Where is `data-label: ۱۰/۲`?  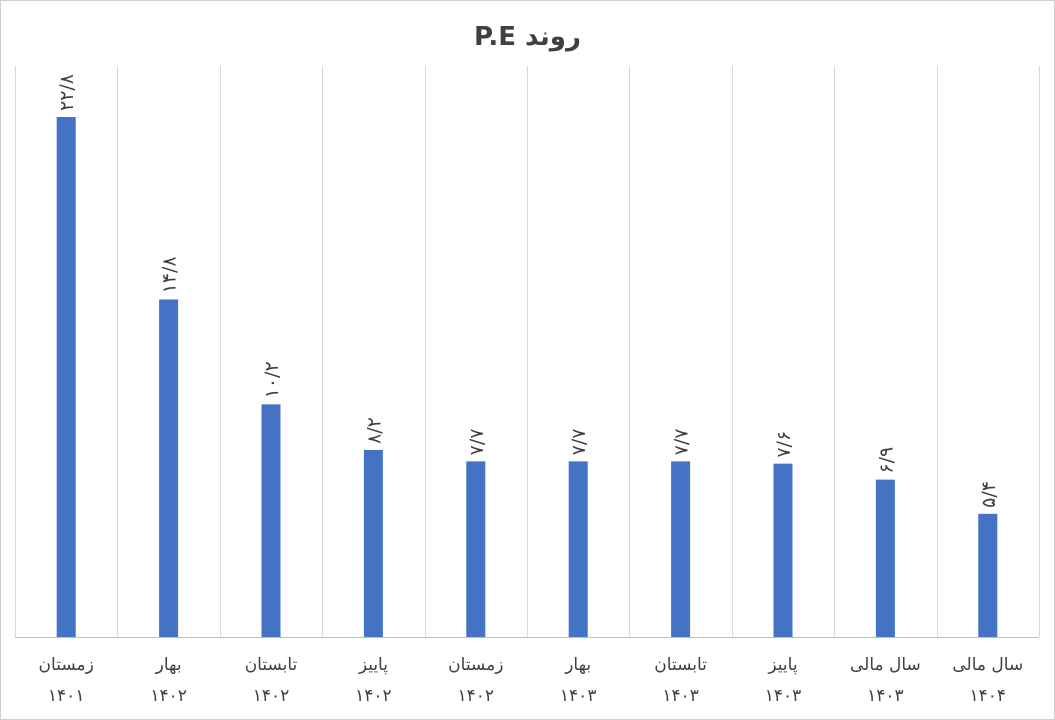 data-label: ۱۰/۲ is located at coordinates (272, 379).